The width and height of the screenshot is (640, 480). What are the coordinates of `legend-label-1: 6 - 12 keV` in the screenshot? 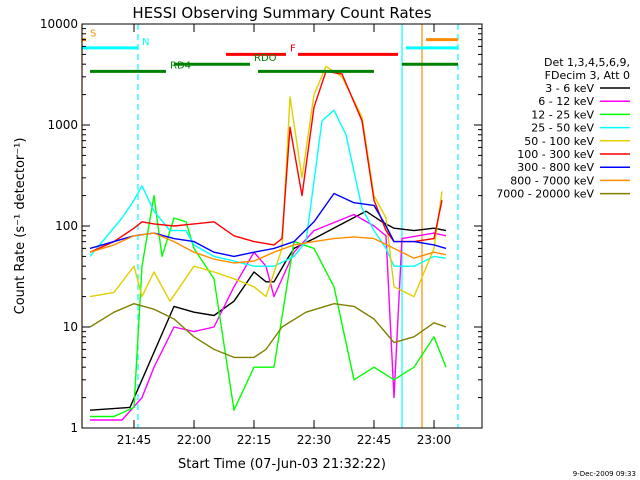 It's located at (566, 101).